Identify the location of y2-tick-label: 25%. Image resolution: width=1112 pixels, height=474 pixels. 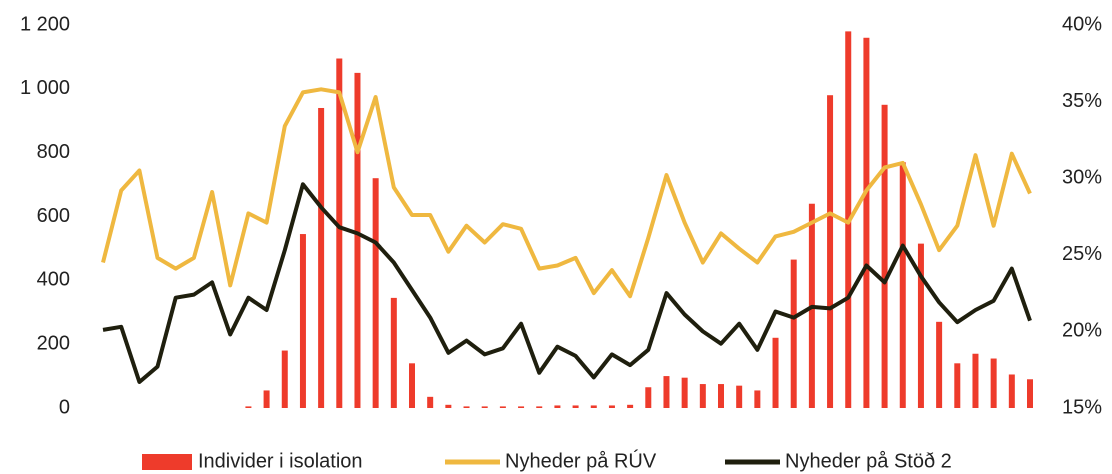
(1082, 254).